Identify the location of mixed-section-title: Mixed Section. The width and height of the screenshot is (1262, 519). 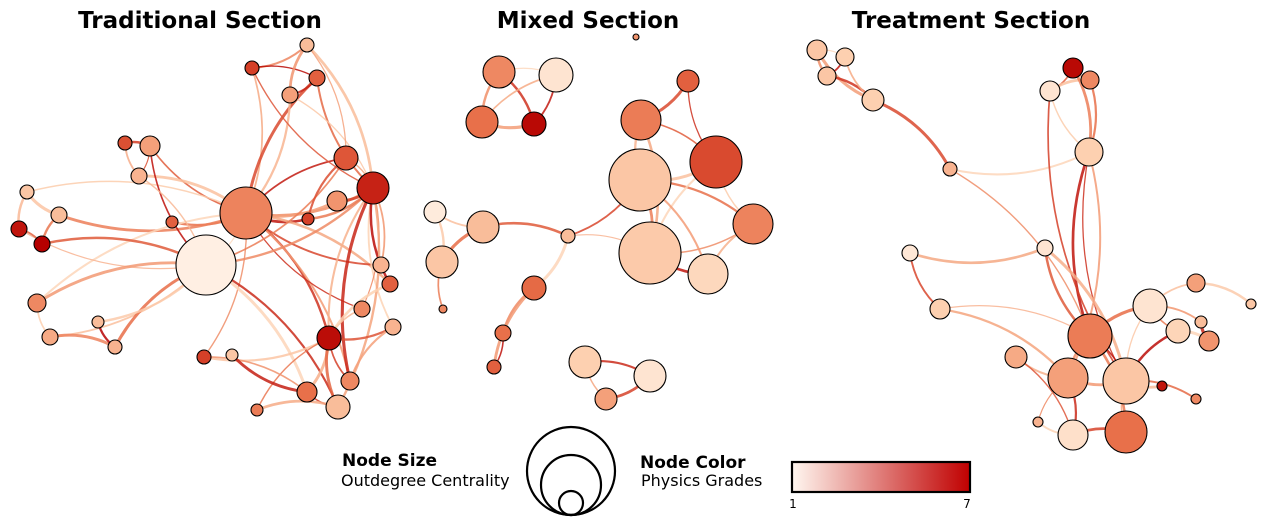
(588, 21).